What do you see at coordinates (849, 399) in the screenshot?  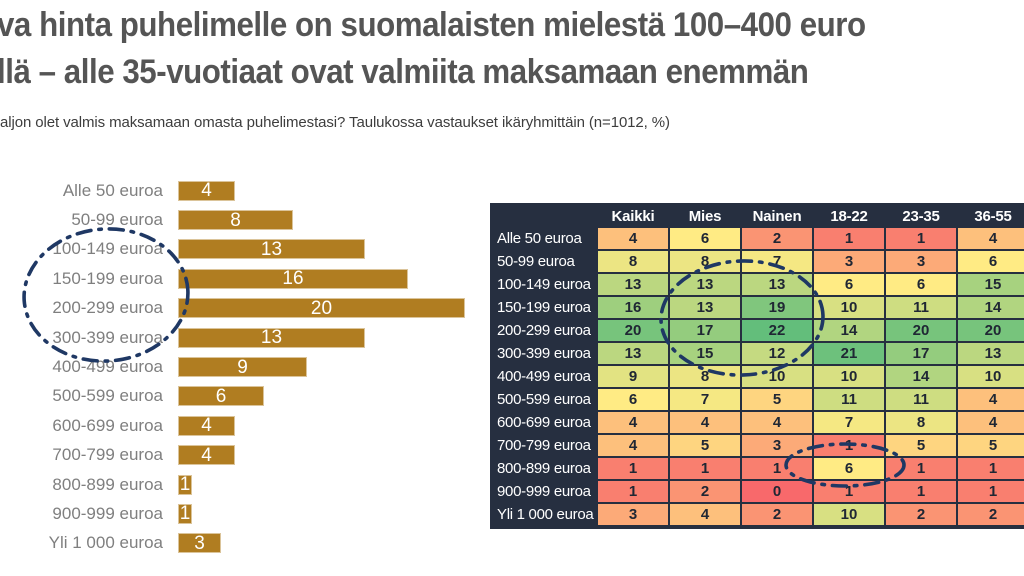 I see `heatmap-cell: 11` at bounding box center [849, 399].